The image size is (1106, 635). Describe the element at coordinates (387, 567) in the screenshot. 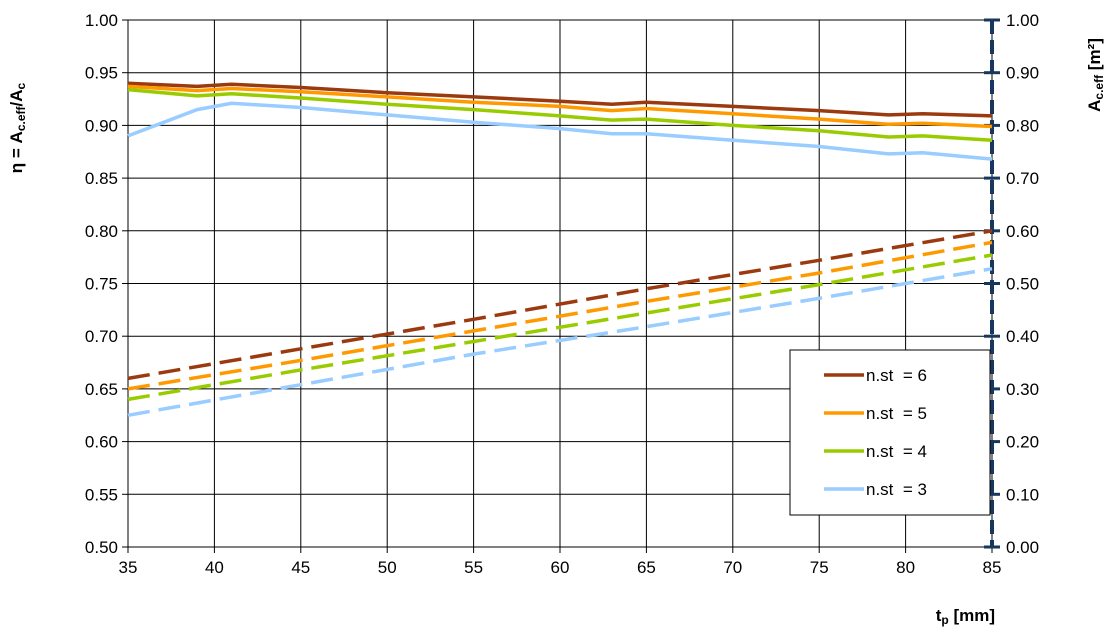

I see `x-tick-label: 50` at that location.